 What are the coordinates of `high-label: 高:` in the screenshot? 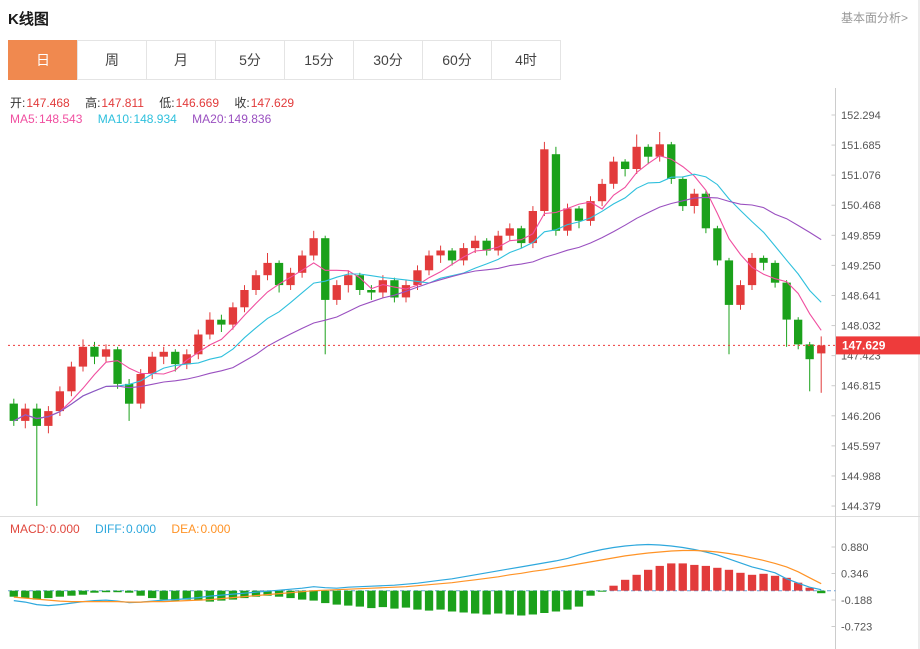 It's located at (93, 103).